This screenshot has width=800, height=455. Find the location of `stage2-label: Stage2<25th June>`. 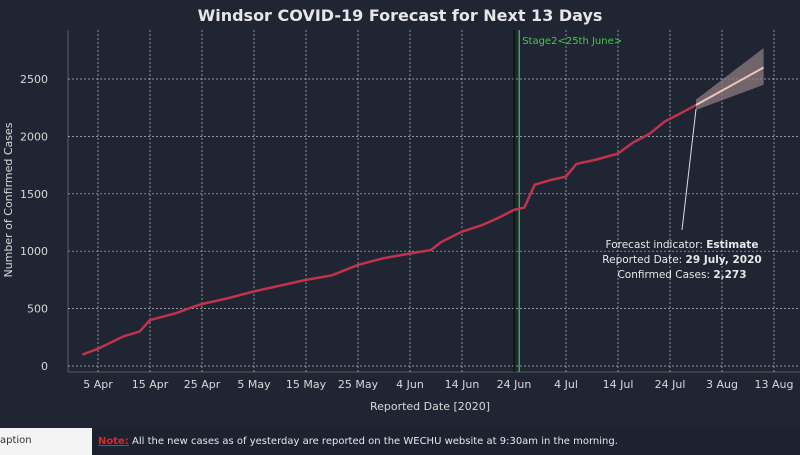

stage2-label: Stage2<25th June> is located at coordinates (572, 41).